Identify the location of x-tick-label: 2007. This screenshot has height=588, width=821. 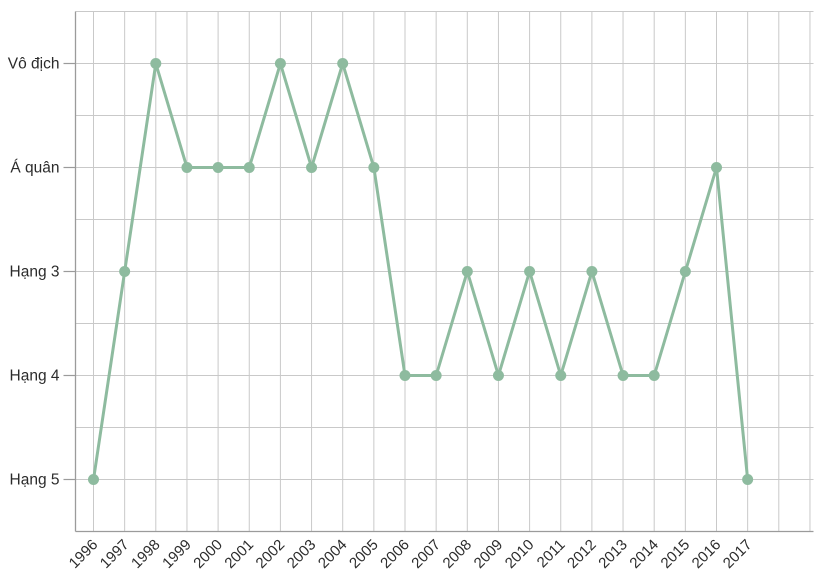
(426, 554).